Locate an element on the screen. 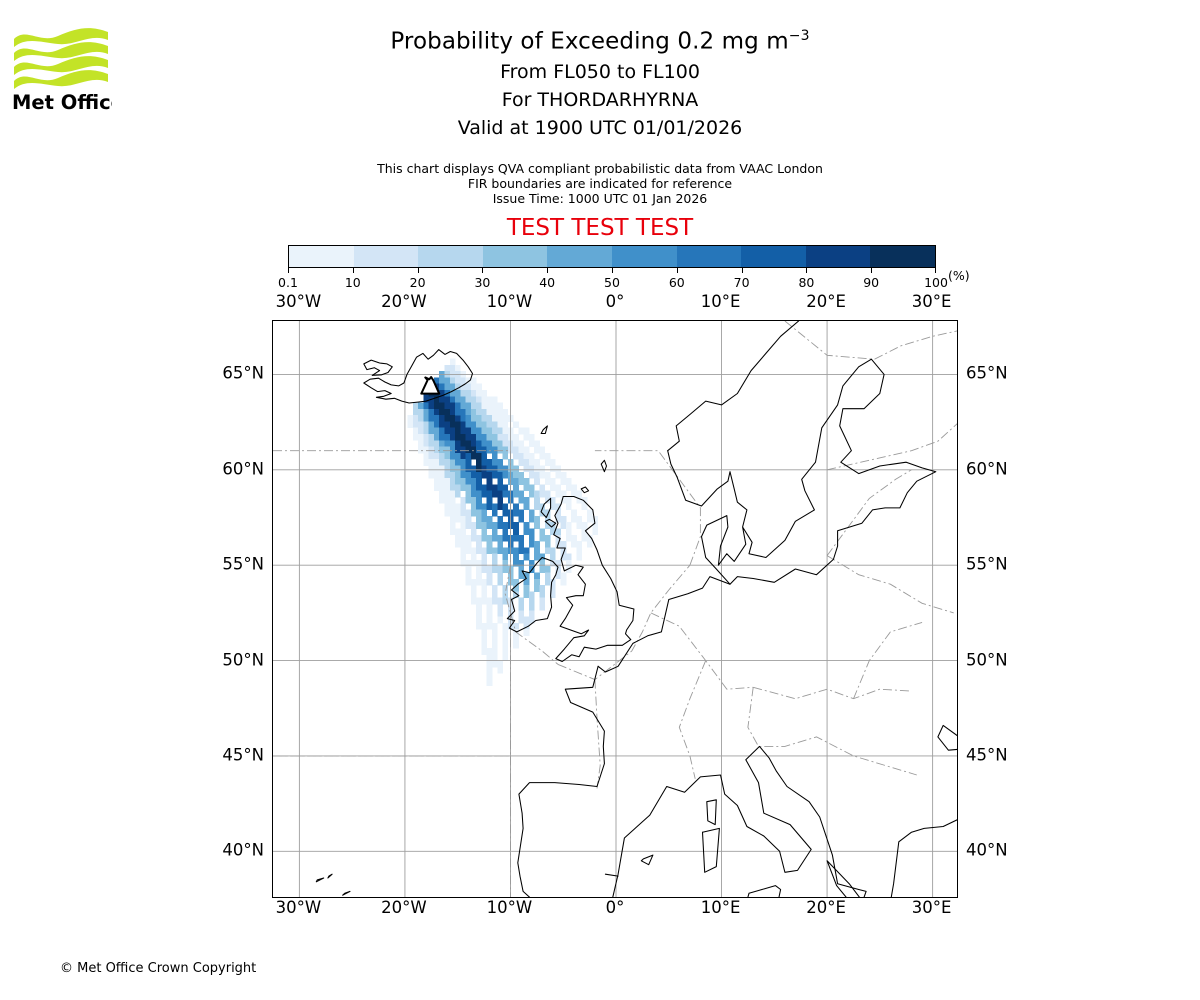  lon-label-top--10: 10°W is located at coordinates (509, 301).